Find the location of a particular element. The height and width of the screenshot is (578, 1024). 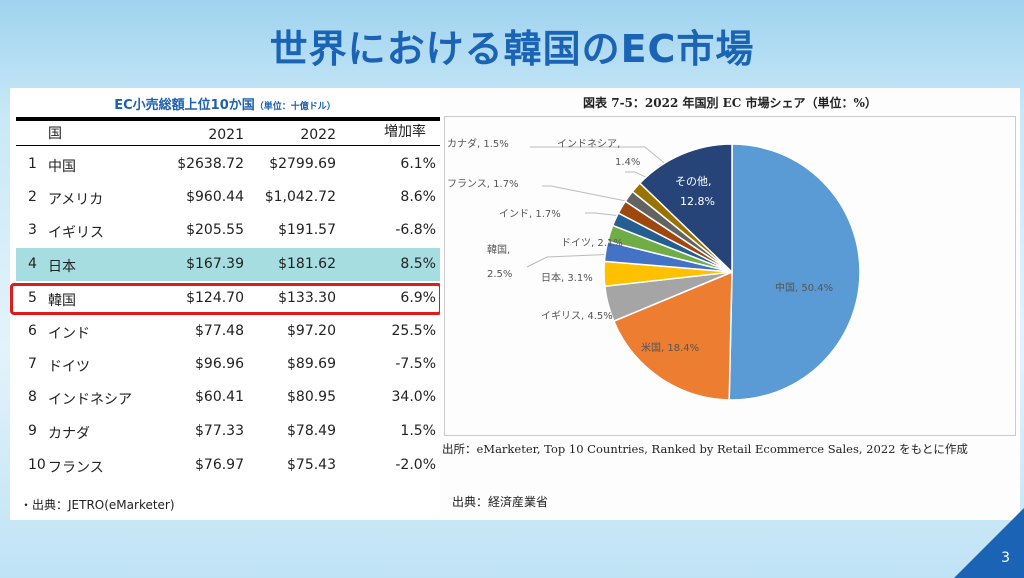

table-source: ・出典：JETRO(eMarketer) is located at coordinates (97, 505).